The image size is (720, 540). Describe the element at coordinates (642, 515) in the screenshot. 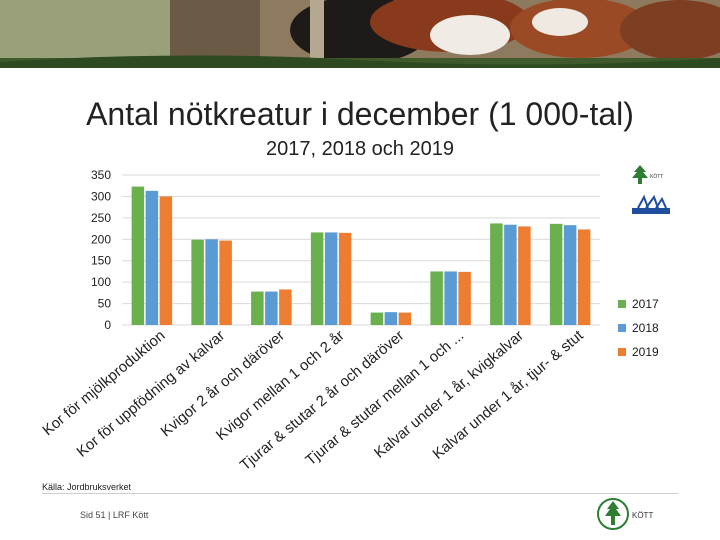

I see `kott-footer-logo-label: KÖTT` at that location.